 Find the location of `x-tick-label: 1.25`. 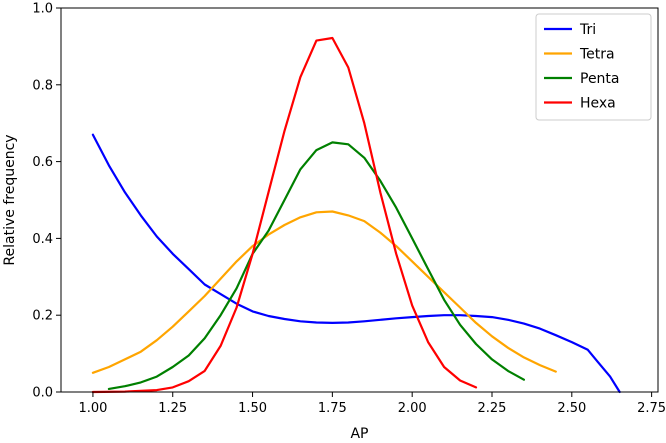

x-tick-label: 1.25 is located at coordinates (172, 408).